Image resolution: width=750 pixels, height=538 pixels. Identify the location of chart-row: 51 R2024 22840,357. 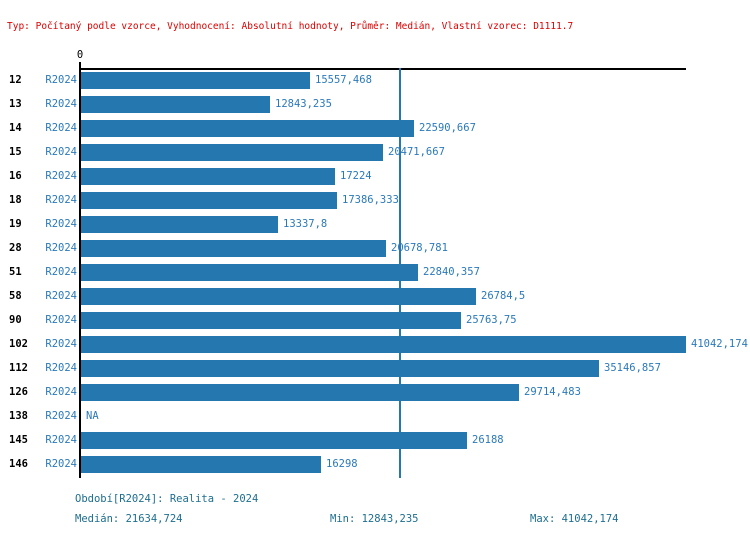
(375, 274).